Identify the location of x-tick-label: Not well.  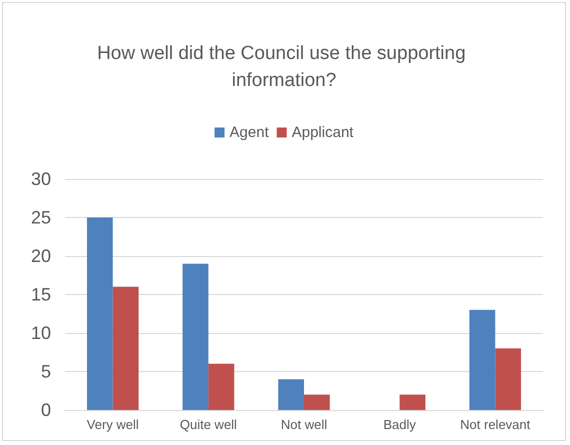
(304, 424).